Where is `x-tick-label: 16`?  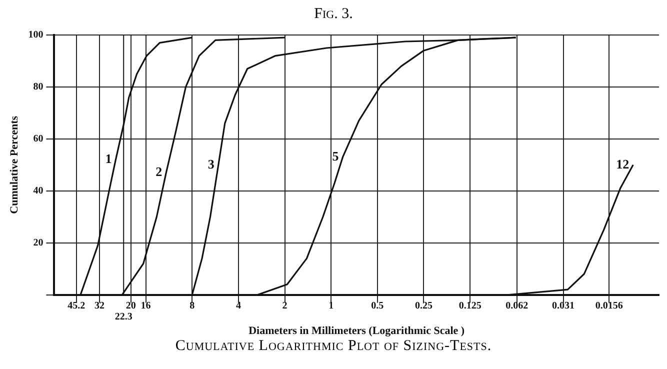 x-tick-label: 16 is located at coordinates (145, 306).